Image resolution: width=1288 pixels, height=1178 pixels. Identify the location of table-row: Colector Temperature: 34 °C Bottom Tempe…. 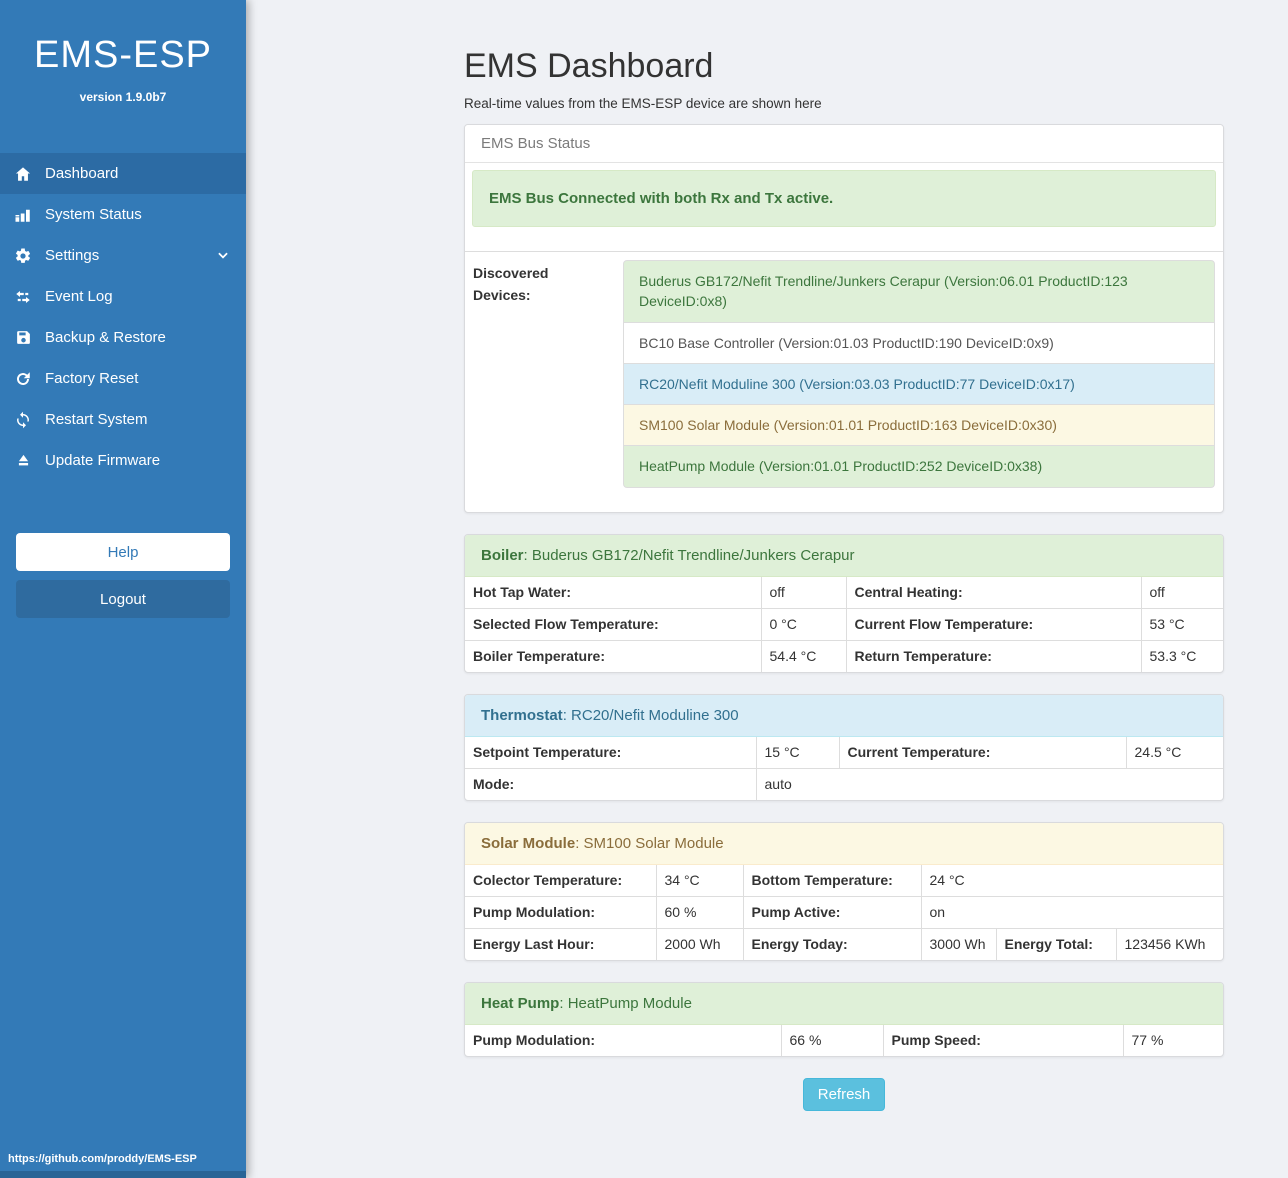
(844, 880).